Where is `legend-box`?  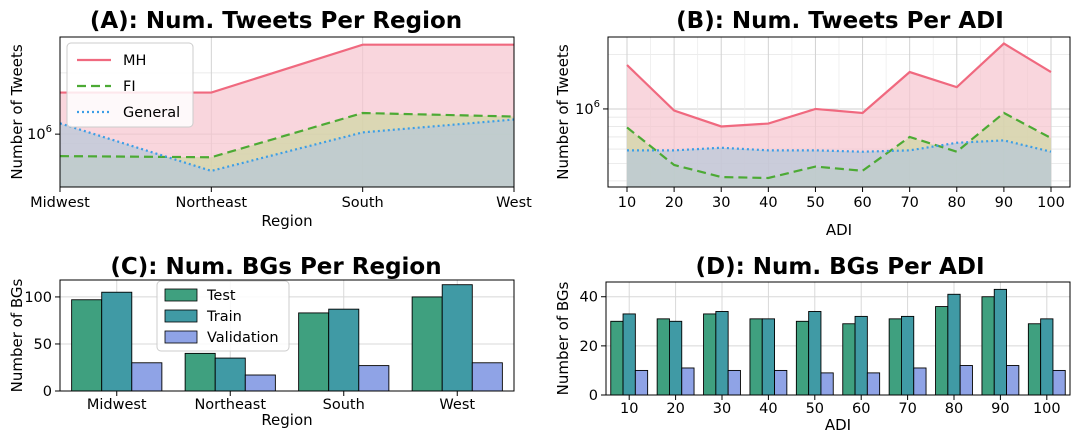
legend-box is located at coordinates (130, 85).